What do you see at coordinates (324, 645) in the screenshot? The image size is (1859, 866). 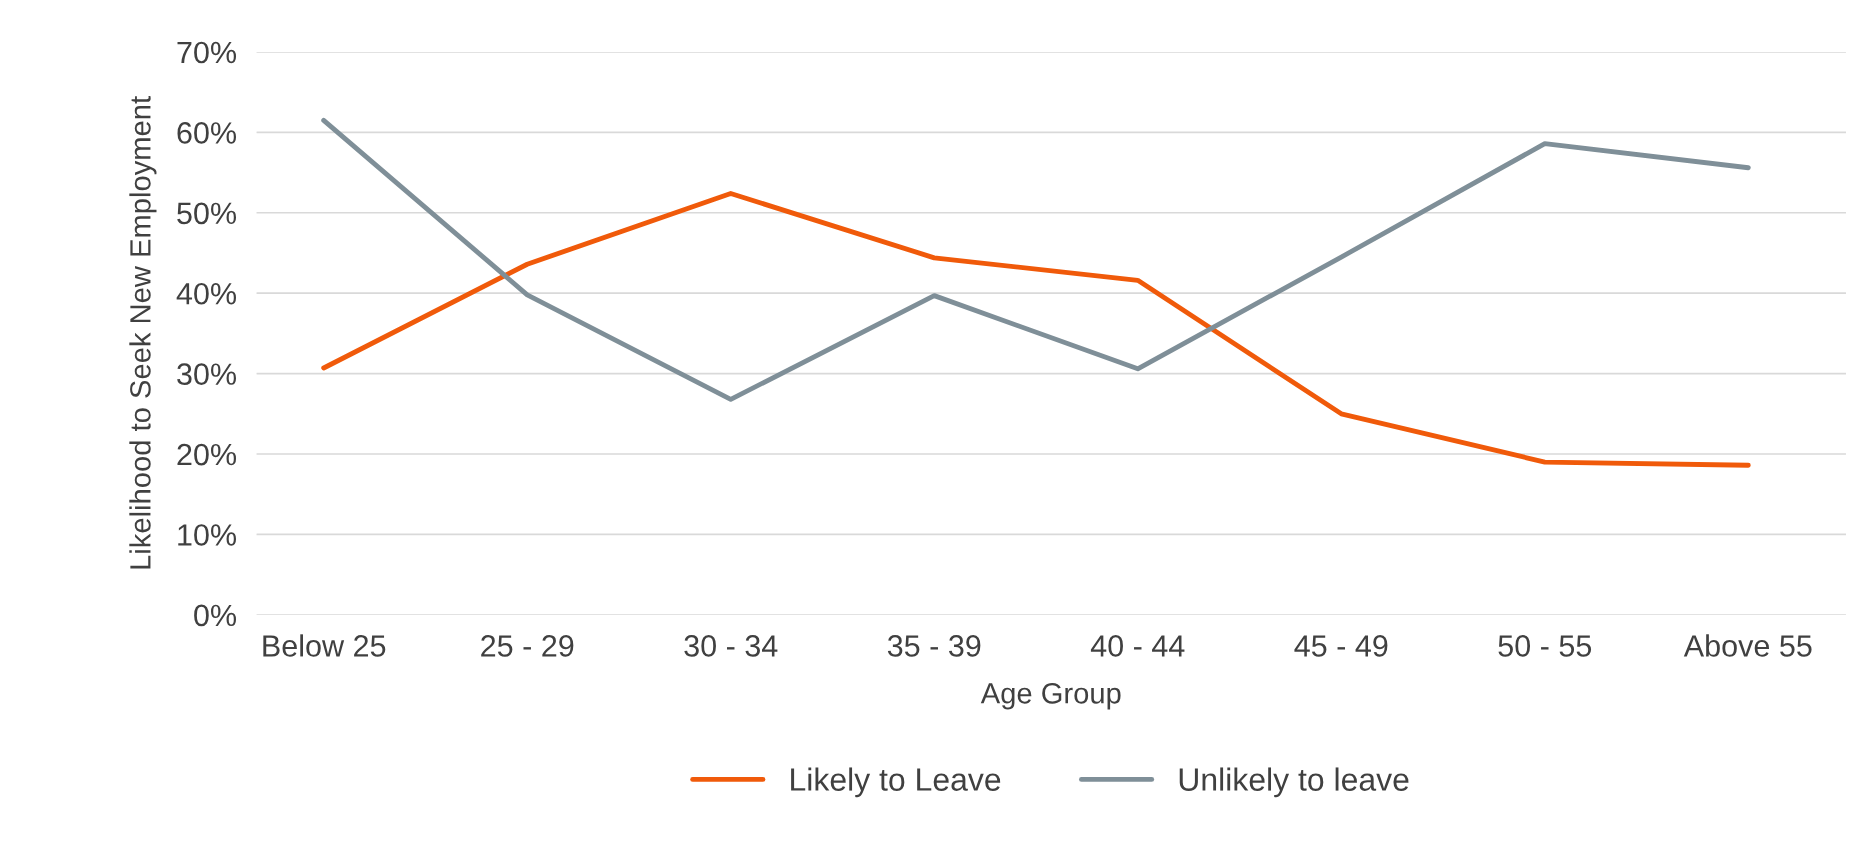 I see `x-tick-label: Below 25` at bounding box center [324, 645].